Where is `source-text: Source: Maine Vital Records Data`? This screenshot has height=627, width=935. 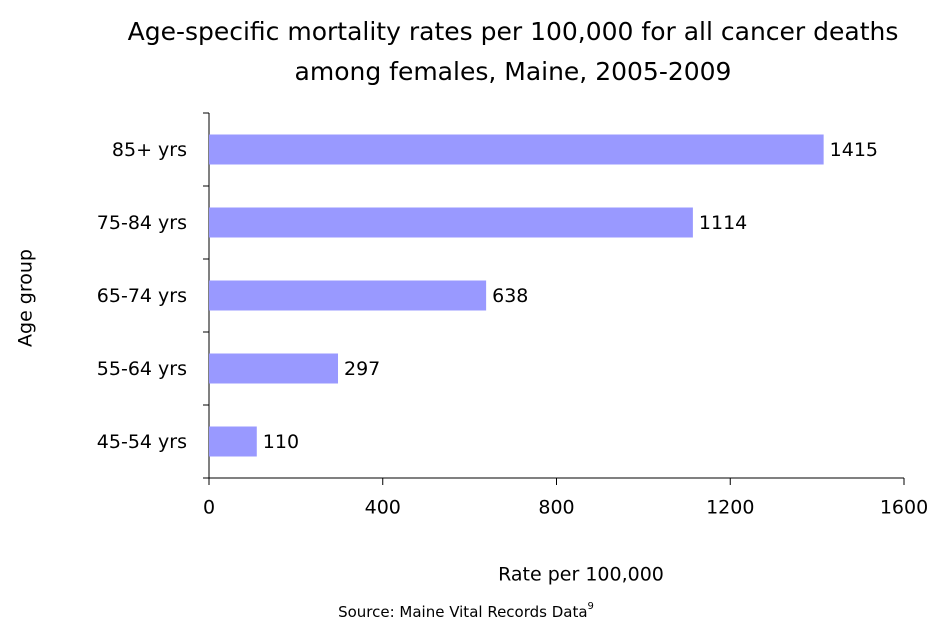 source-text: Source: Maine Vital Records Data is located at coordinates (462, 612).